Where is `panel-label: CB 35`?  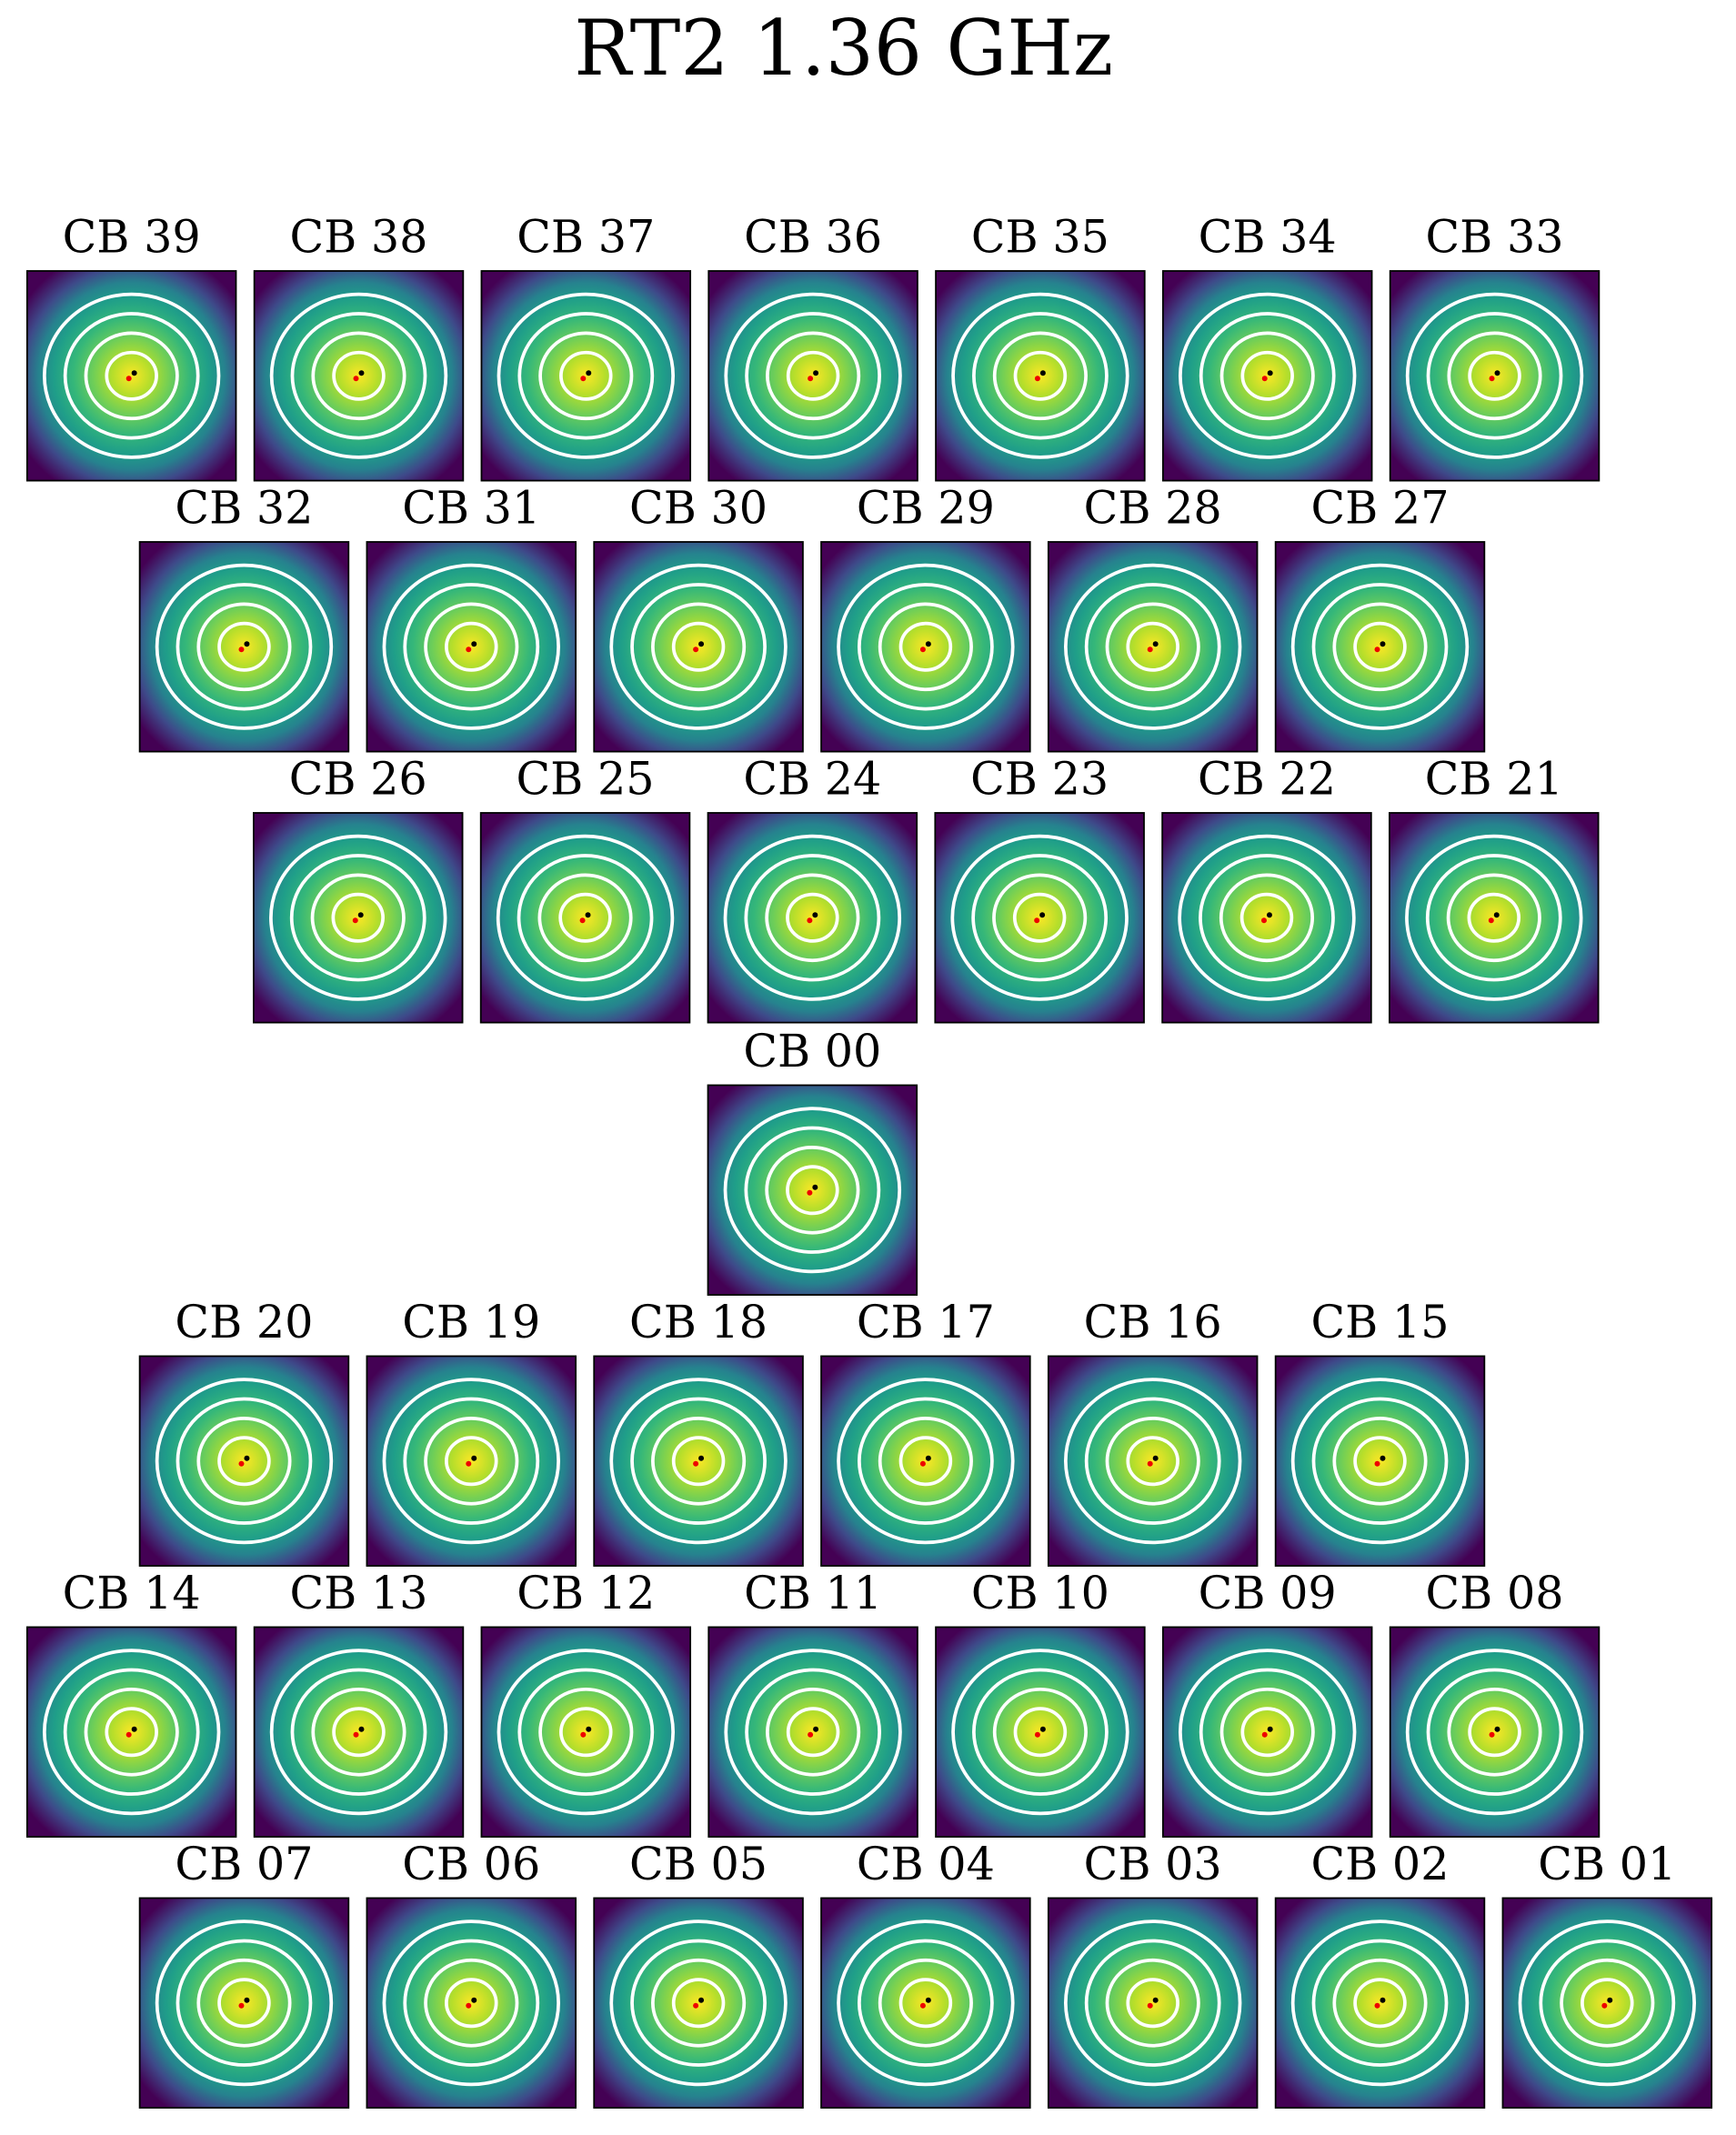 panel-label: CB 35 is located at coordinates (1040, 236).